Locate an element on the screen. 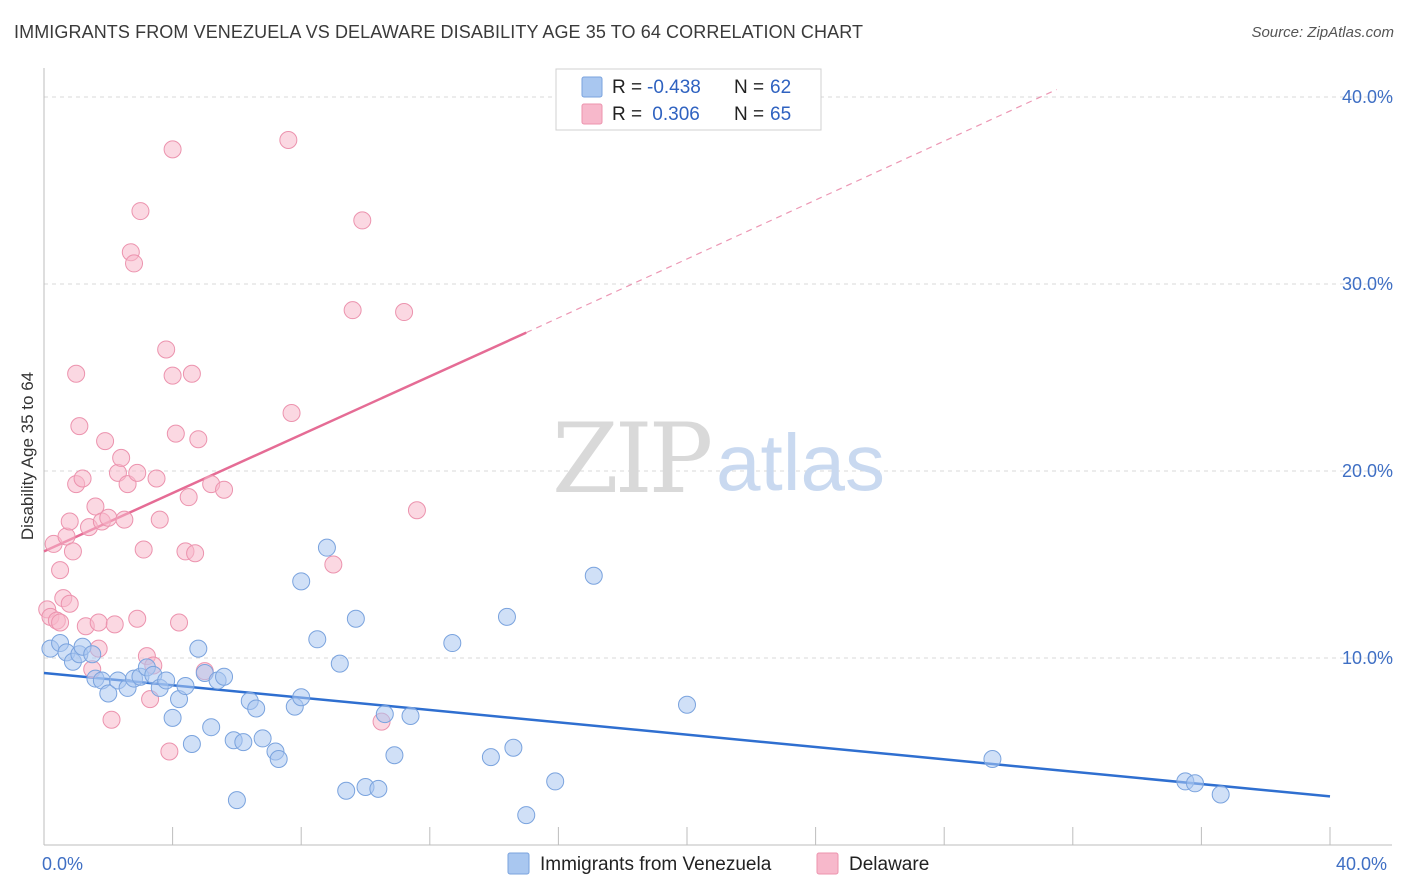 Image resolution: width=1406 pixels, height=892 pixels. legend-swatch-delaware is located at coordinates (592, 114).